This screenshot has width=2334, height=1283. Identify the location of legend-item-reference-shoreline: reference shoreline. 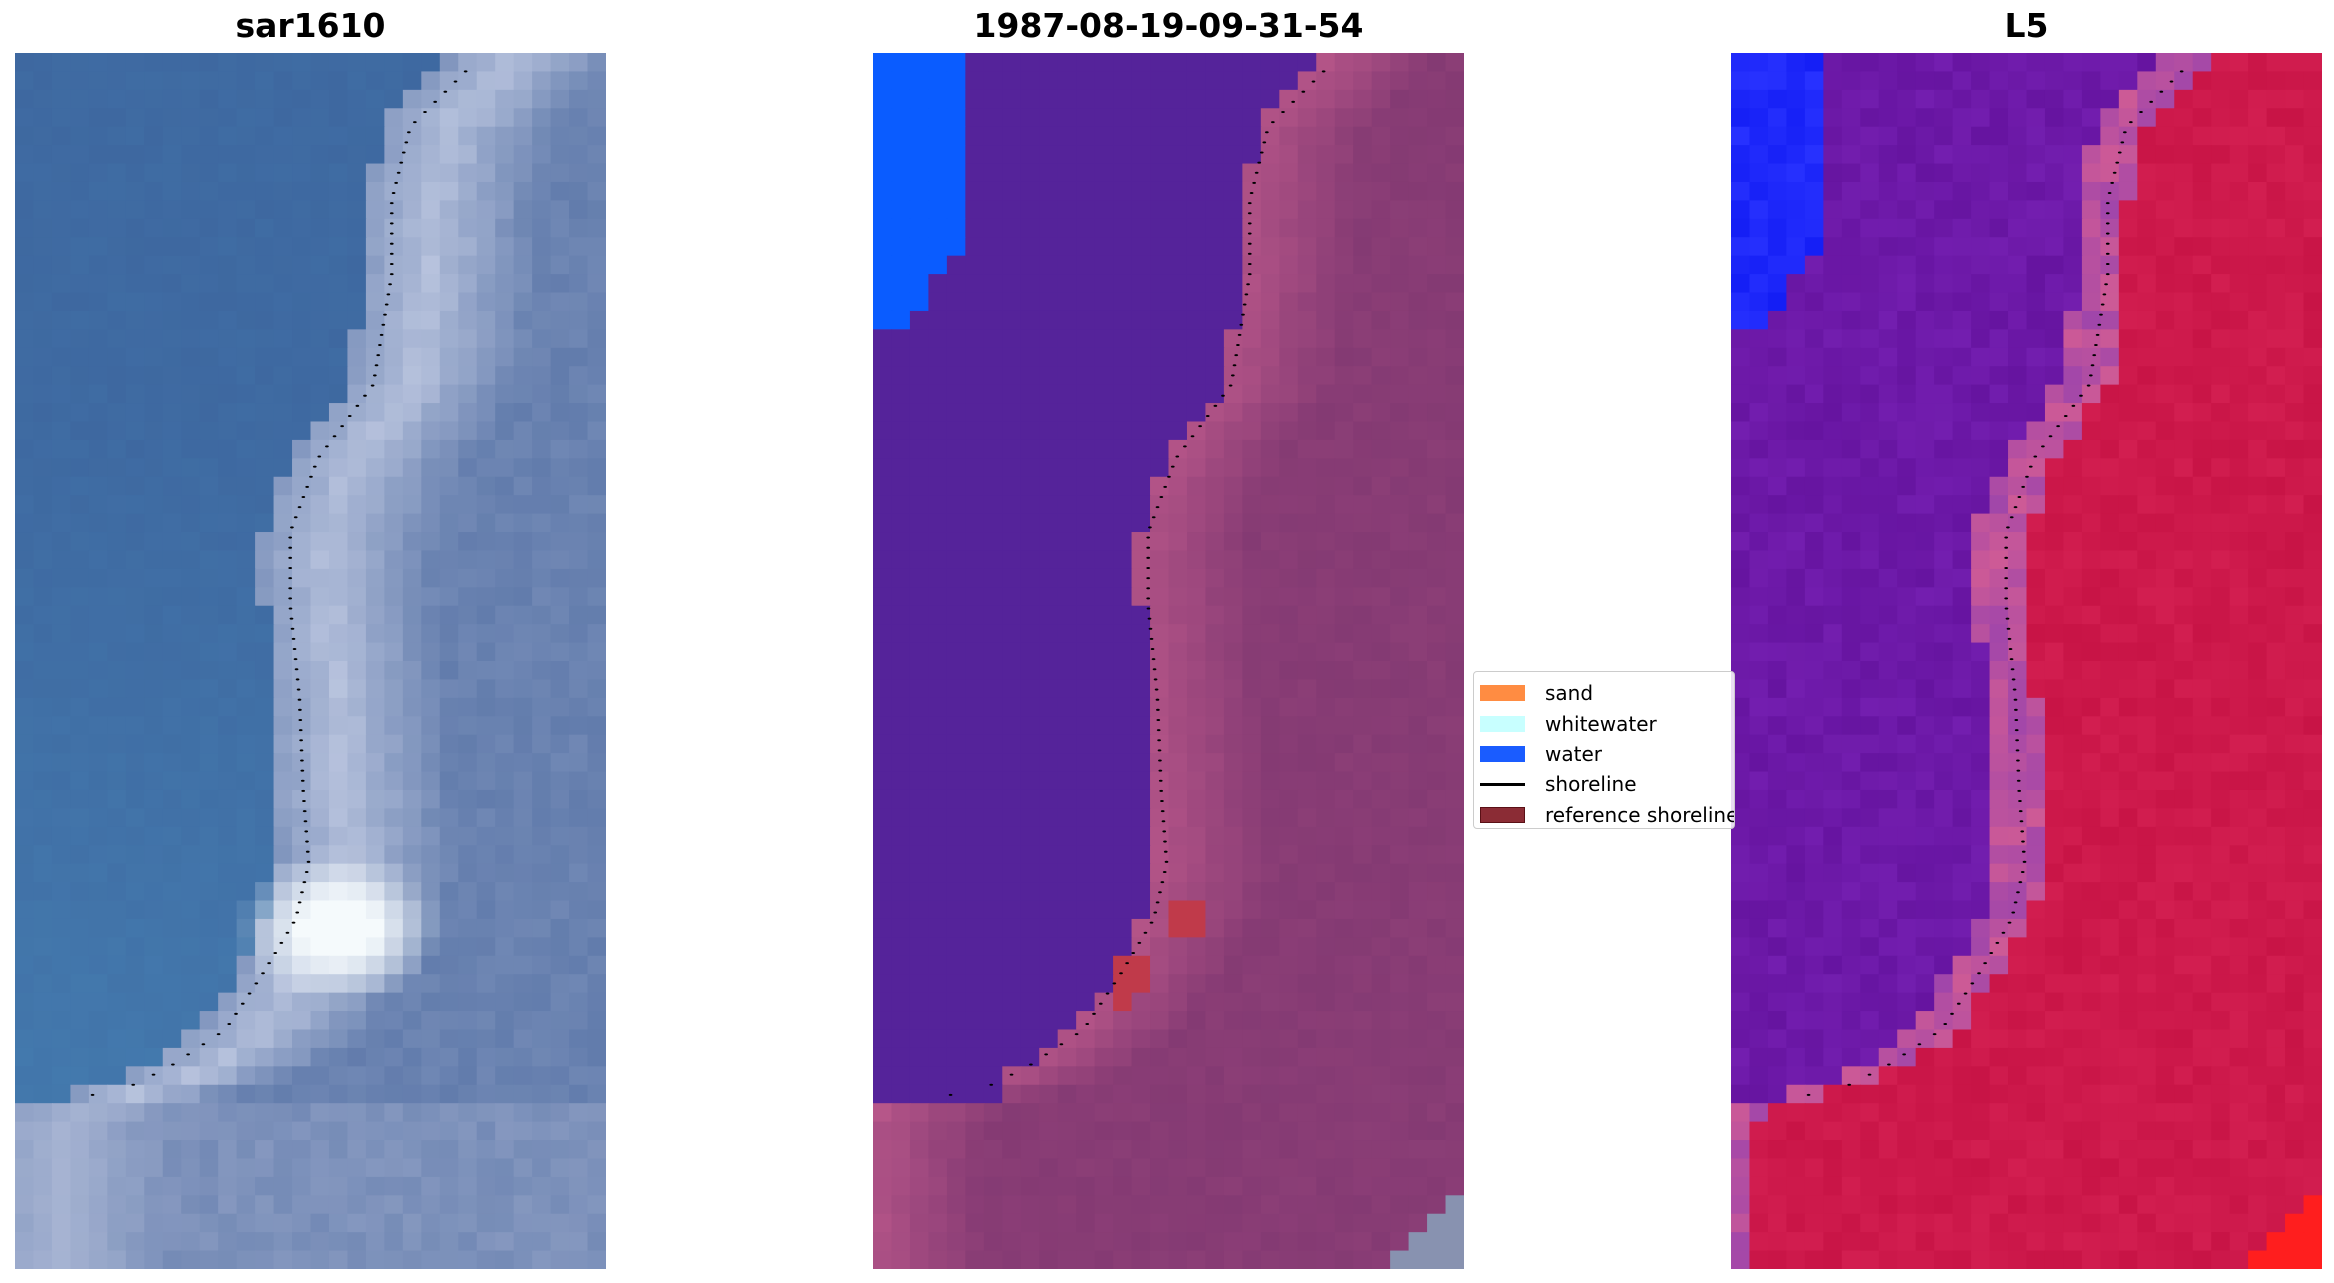
(1607, 814).